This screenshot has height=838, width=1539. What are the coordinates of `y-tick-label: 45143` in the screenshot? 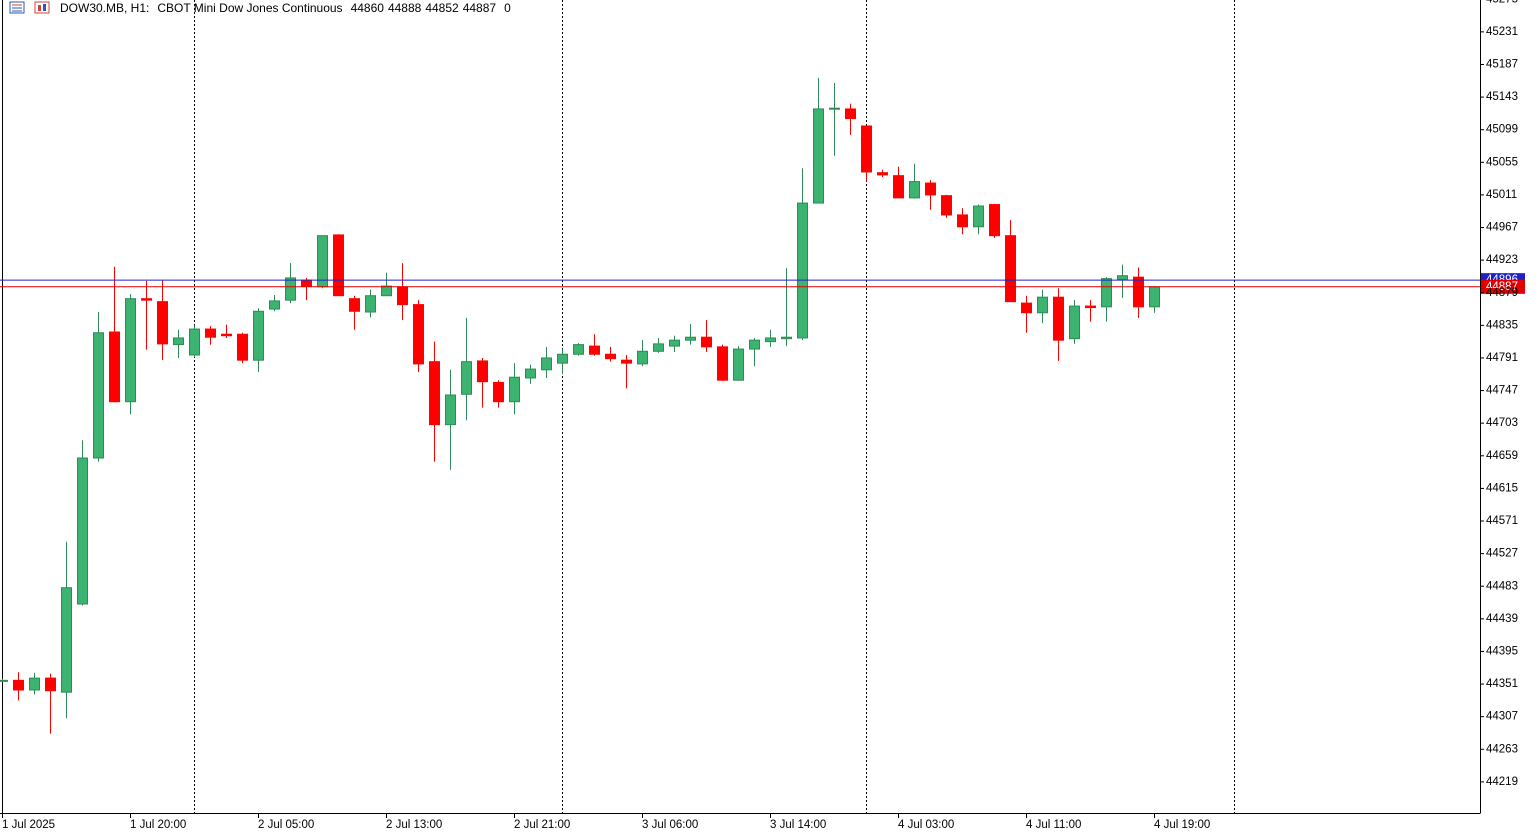 It's located at (1502, 97).